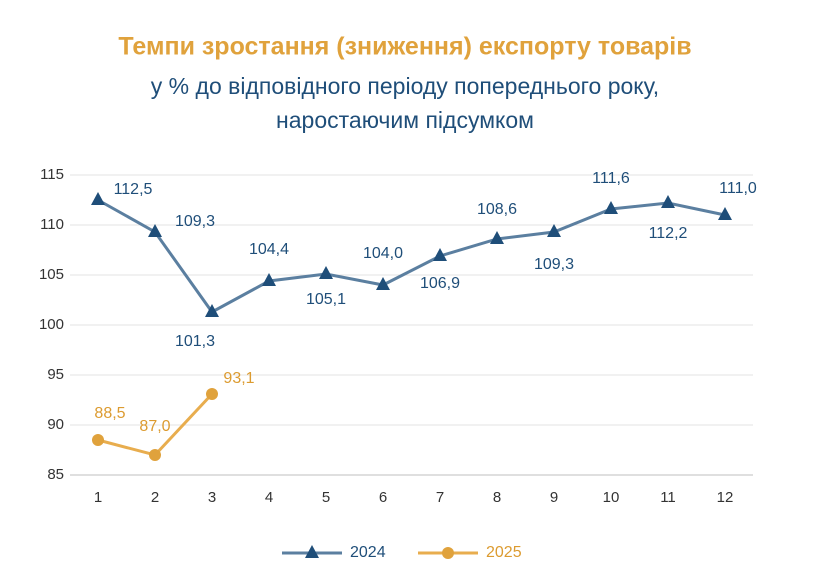  What do you see at coordinates (51, 324) in the screenshot?
I see `y-tick-label: 100` at bounding box center [51, 324].